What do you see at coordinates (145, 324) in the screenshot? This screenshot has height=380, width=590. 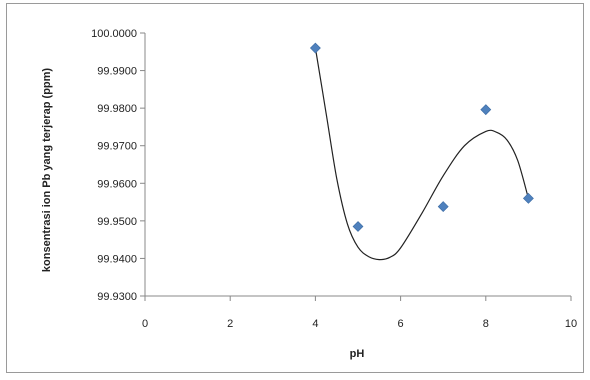 I see `x-tick-label: 0` at bounding box center [145, 324].